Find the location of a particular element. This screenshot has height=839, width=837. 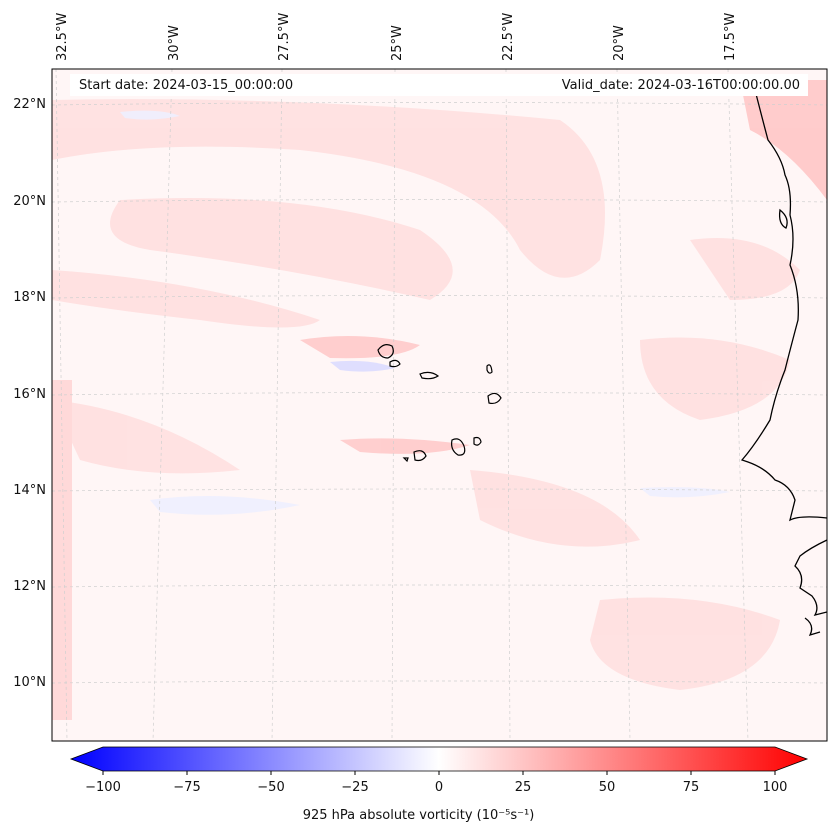

lon-label: 25°W is located at coordinates (397, 43).